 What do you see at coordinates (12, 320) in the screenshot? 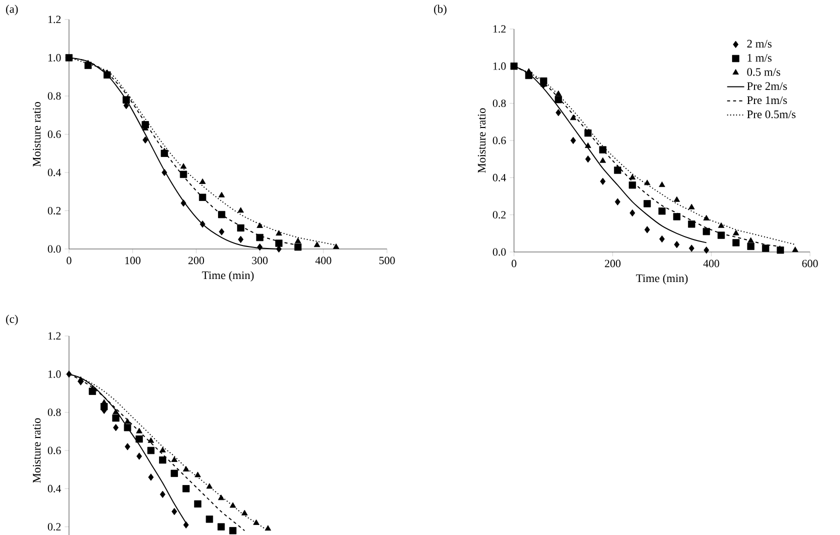
I see `chart-title: (c)` at bounding box center [12, 320].